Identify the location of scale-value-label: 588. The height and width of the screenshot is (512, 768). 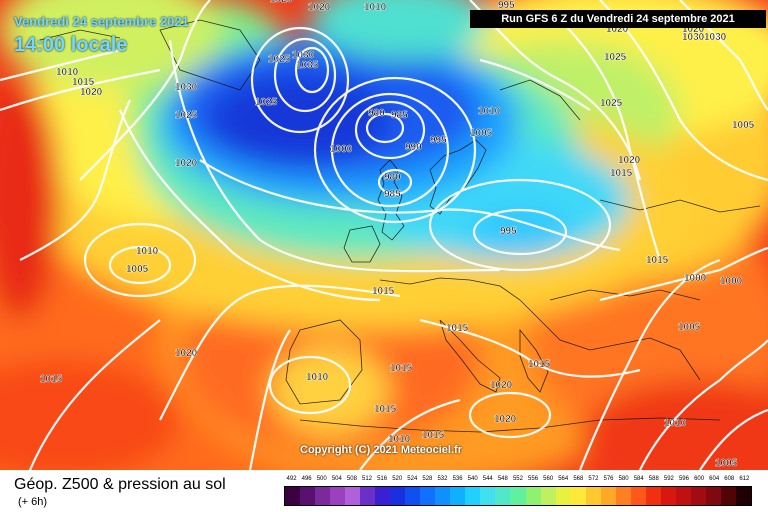
(653, 479).